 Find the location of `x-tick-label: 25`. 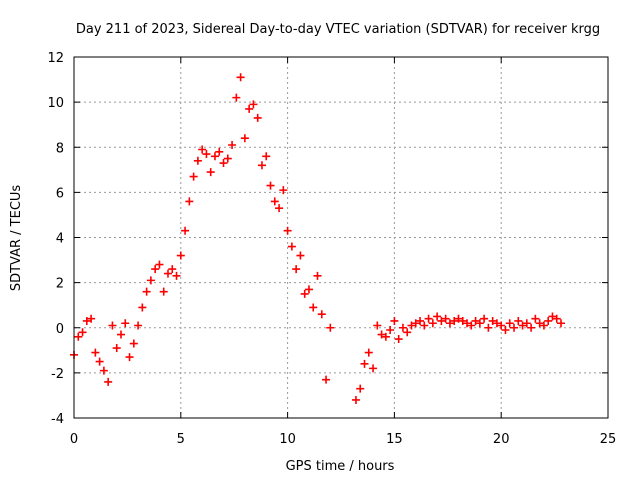

x-tick-label: 25 is located at coordinates (608, 439).